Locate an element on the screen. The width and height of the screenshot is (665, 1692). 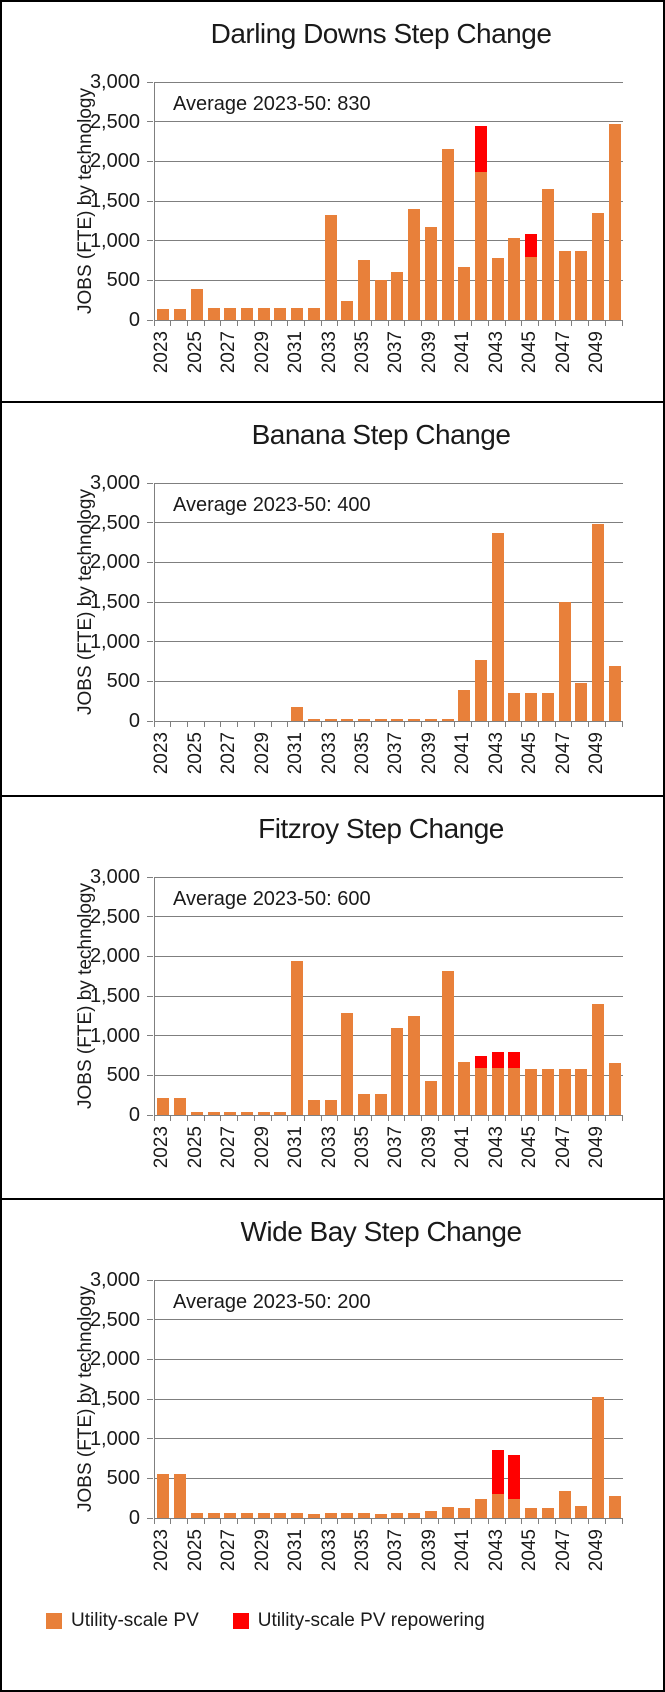
x-axis-tick-label: 2033 is located at coordinates (329, 1147).